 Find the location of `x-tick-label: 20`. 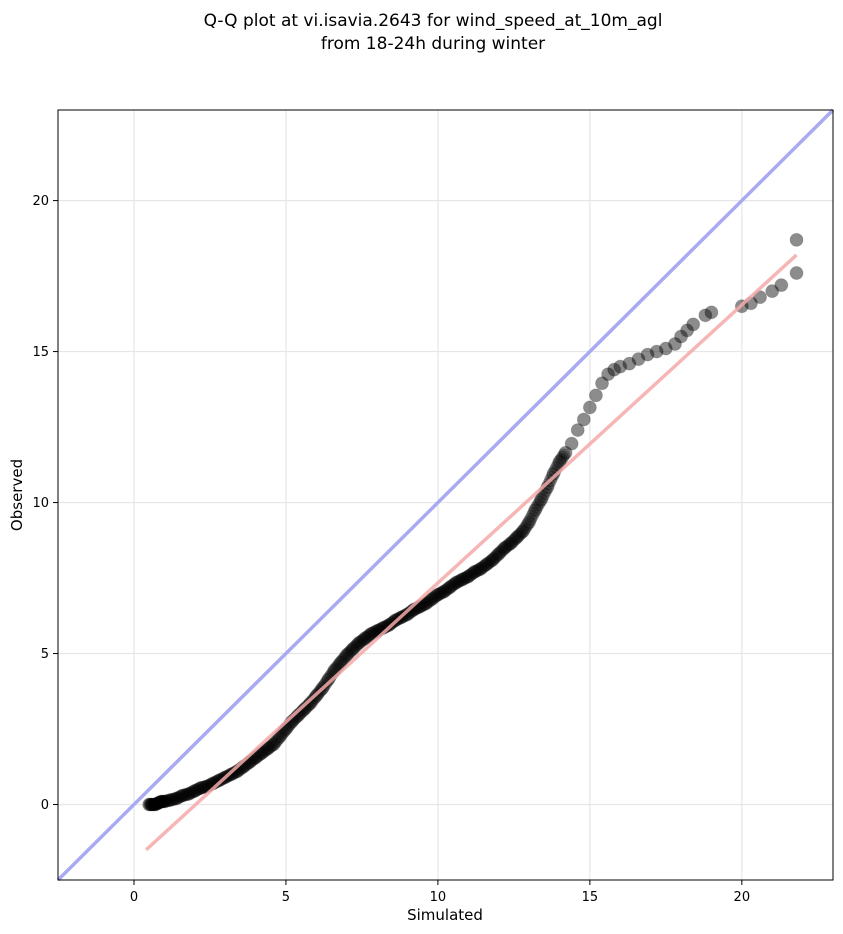

x-tick-label: 20 is located at coordinates (742, 897).